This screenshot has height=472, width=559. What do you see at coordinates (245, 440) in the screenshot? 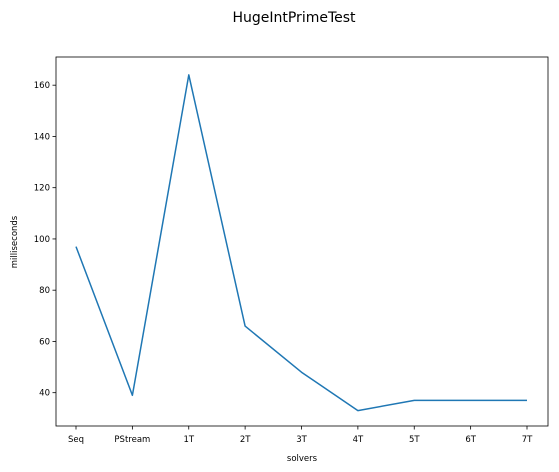
I see `x-tick-label: 2T` at bounding box center [245, 440].